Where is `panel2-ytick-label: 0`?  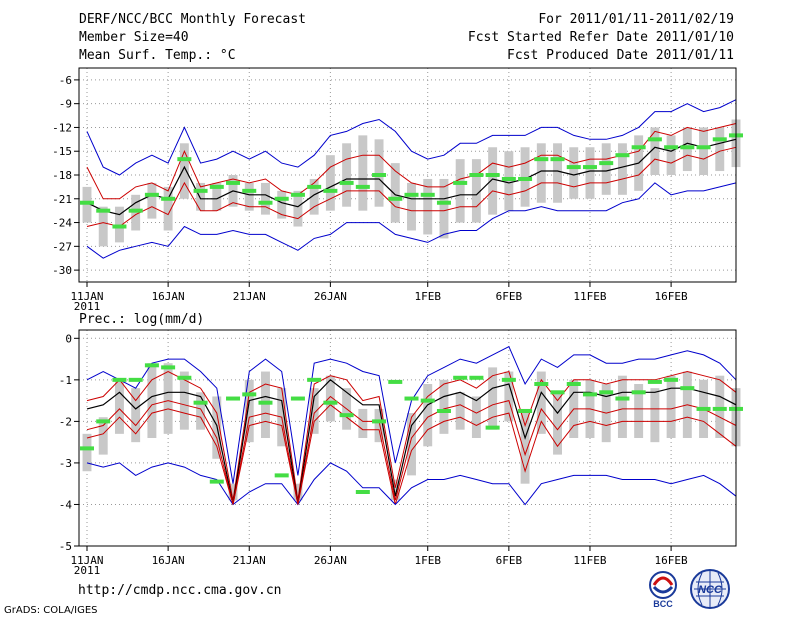
panel2-ytick-label: 0 is located at coordinates (68, 338).